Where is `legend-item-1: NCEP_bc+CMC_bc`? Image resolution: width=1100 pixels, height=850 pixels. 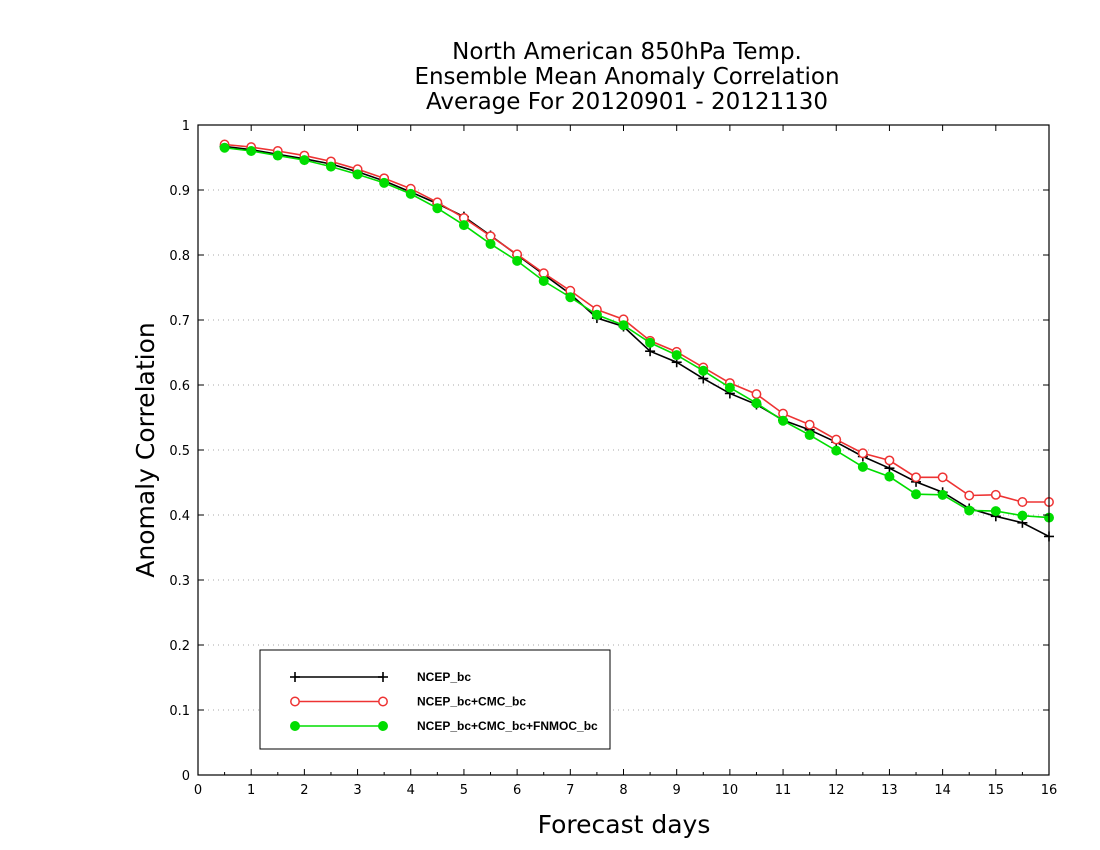
legend-item-1: NCEP_bc+CMC_bc is located at coordinates (408, 702).